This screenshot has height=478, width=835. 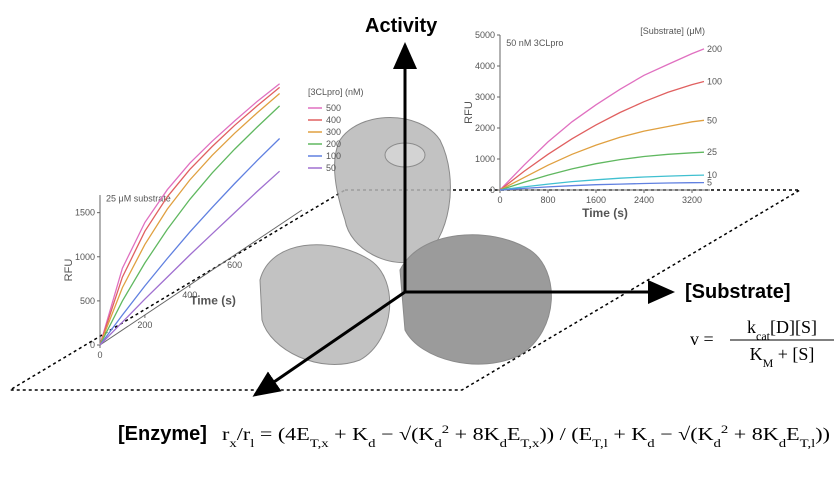 What do you see at coordinates (336, 92) in the screenshot?
I see `legend-title: [3CLpro] (nM)` at bounding box center [336, 92].